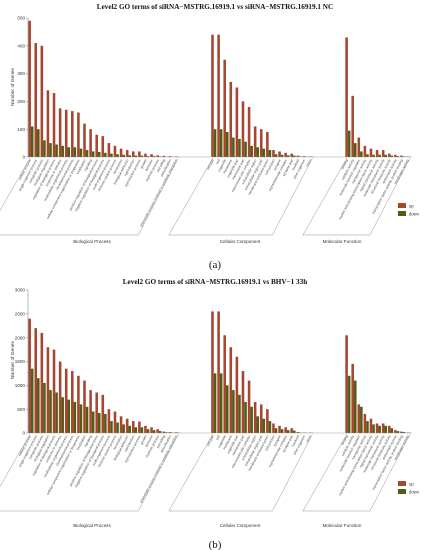  Describe the element at coordinates (154, 431) in the screenshot. I see `bar-down-behavior` at that location.